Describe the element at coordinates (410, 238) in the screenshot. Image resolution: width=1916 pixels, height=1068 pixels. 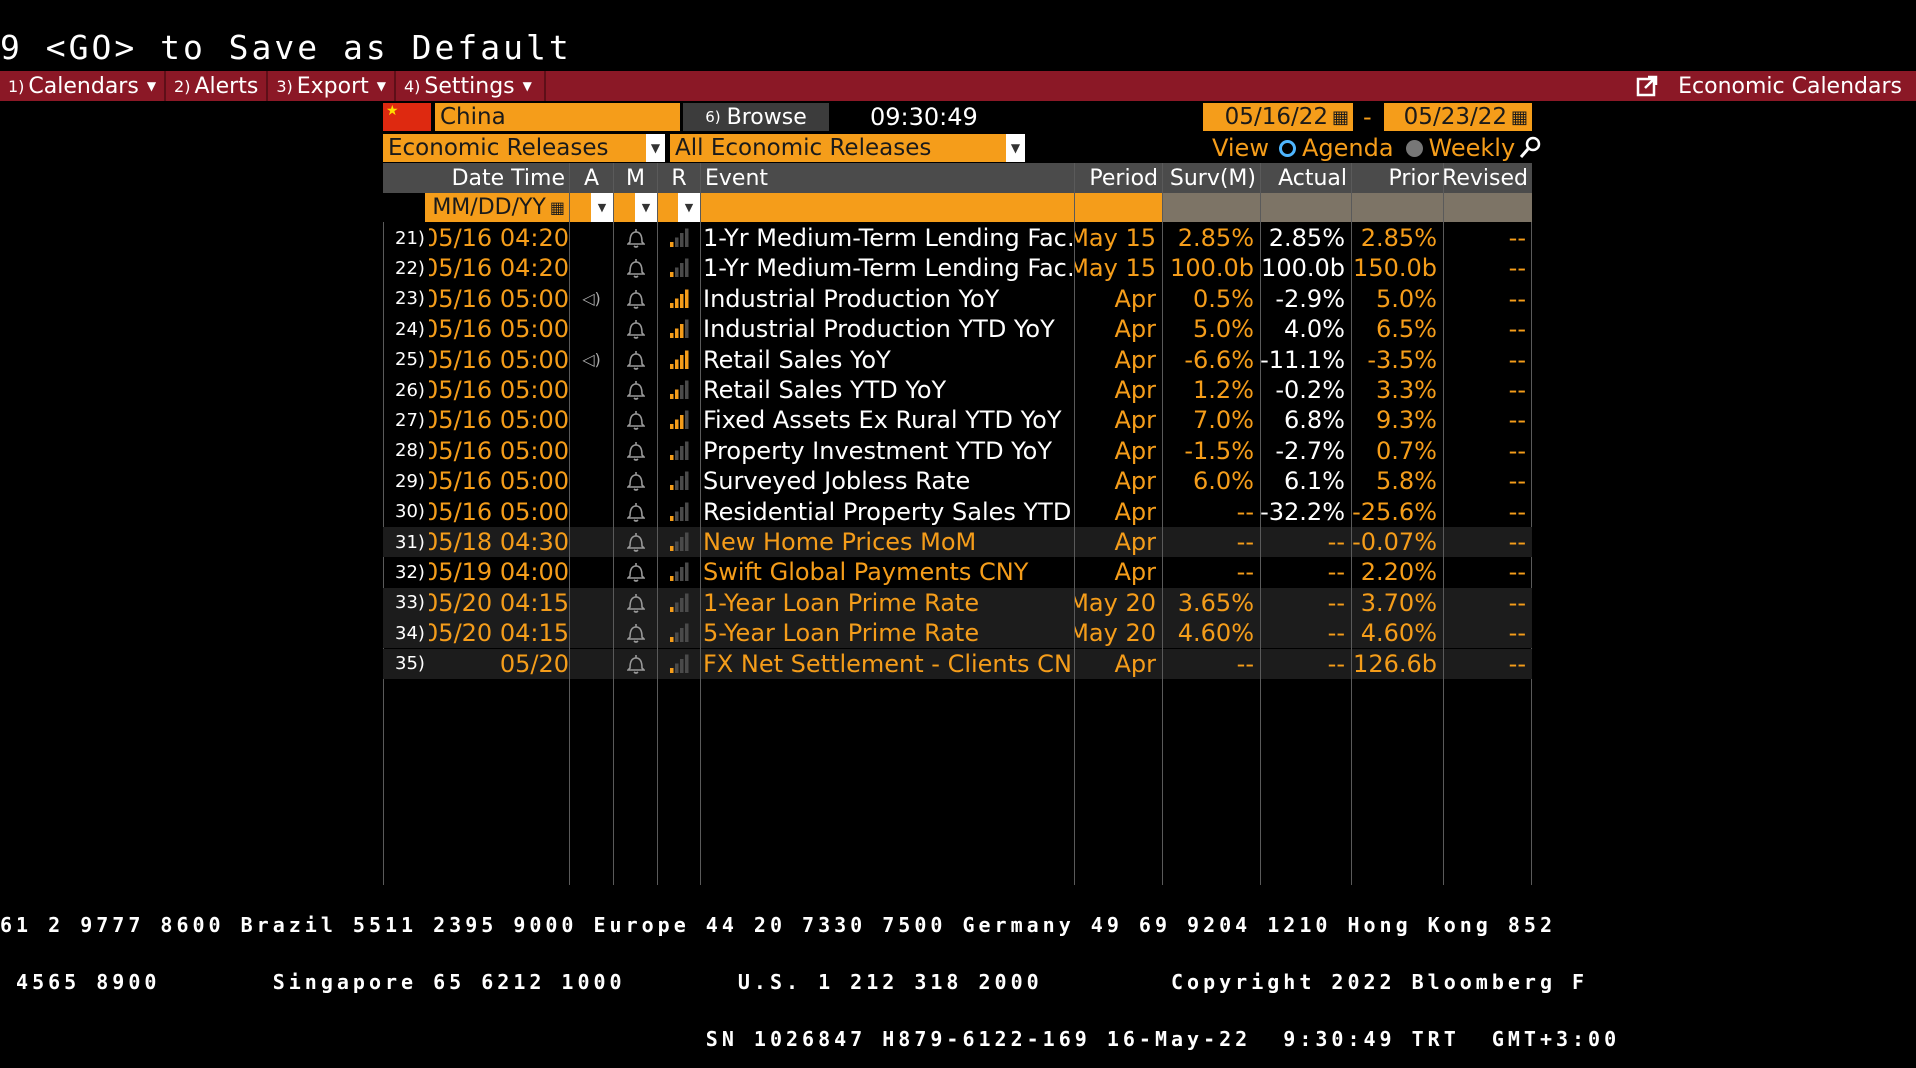
I see `row-index: 21)` at that location.